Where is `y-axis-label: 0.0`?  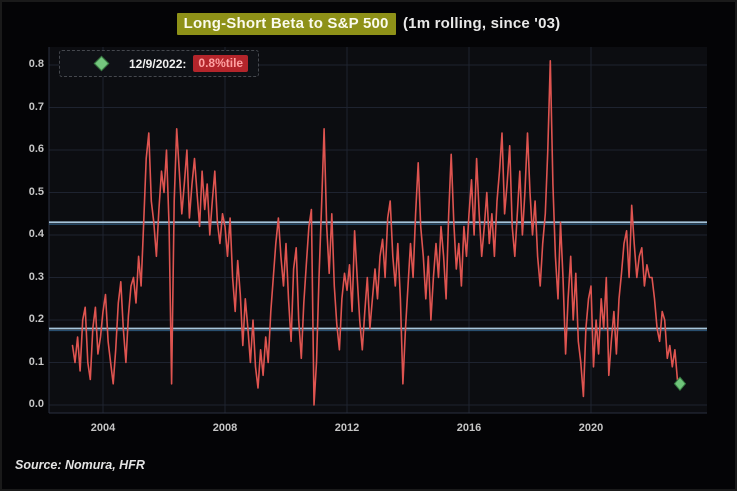
y-axis-label: 0.0 is located at coordinates (36, 404).